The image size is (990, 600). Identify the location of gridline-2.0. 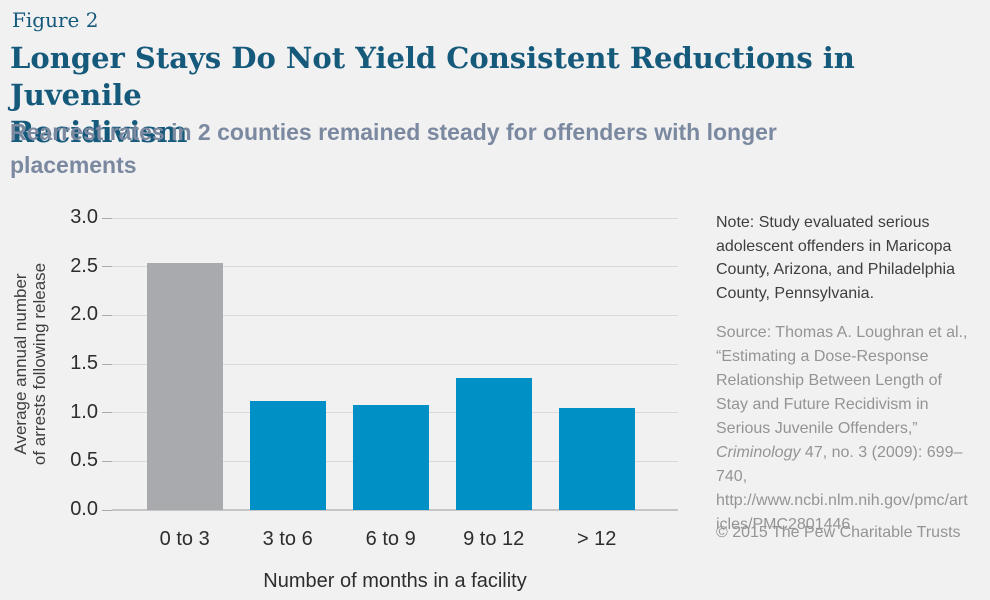
(395, 315).